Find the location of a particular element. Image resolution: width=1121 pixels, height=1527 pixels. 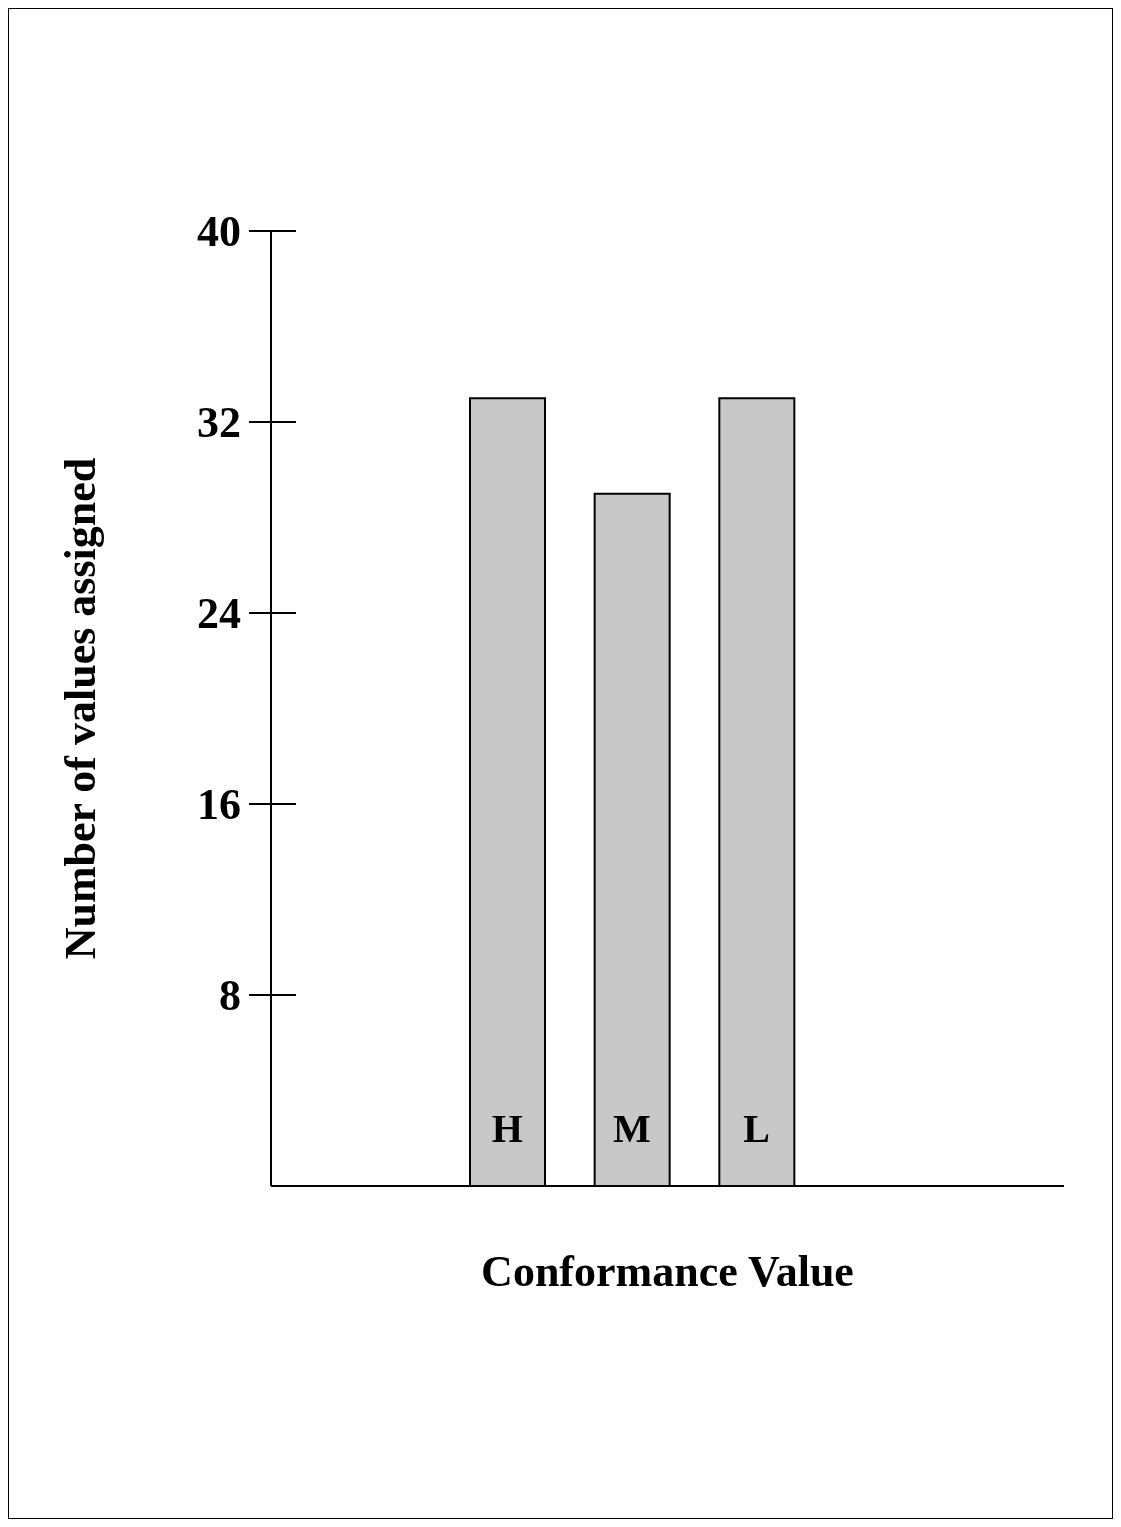

y-tick-label: 8 is located at coordinates (230, 995).